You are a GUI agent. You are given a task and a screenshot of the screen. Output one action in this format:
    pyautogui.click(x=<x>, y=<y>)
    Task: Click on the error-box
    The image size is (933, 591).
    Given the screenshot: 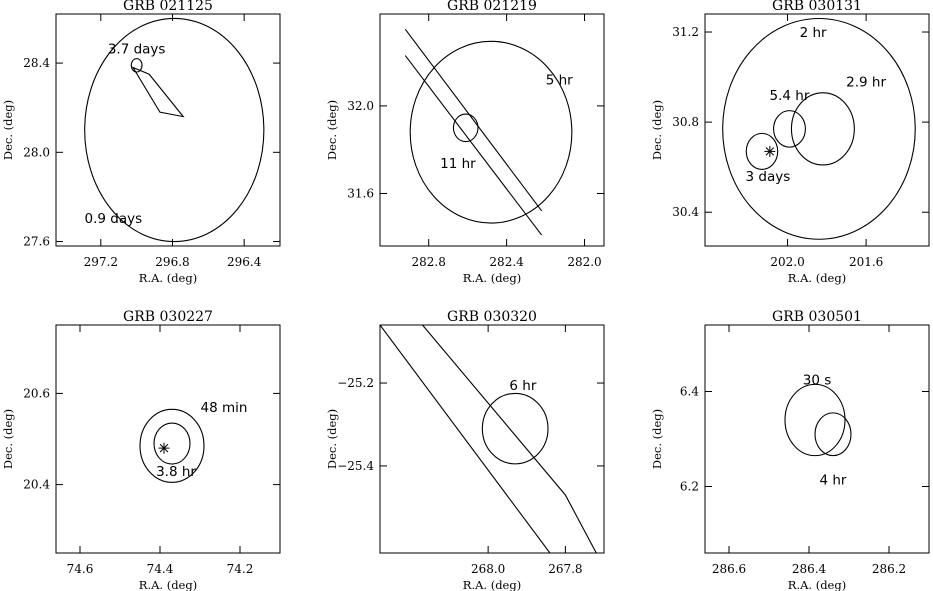 What is the action you would take?
    pyautogui.click(x=158, y=92)
    